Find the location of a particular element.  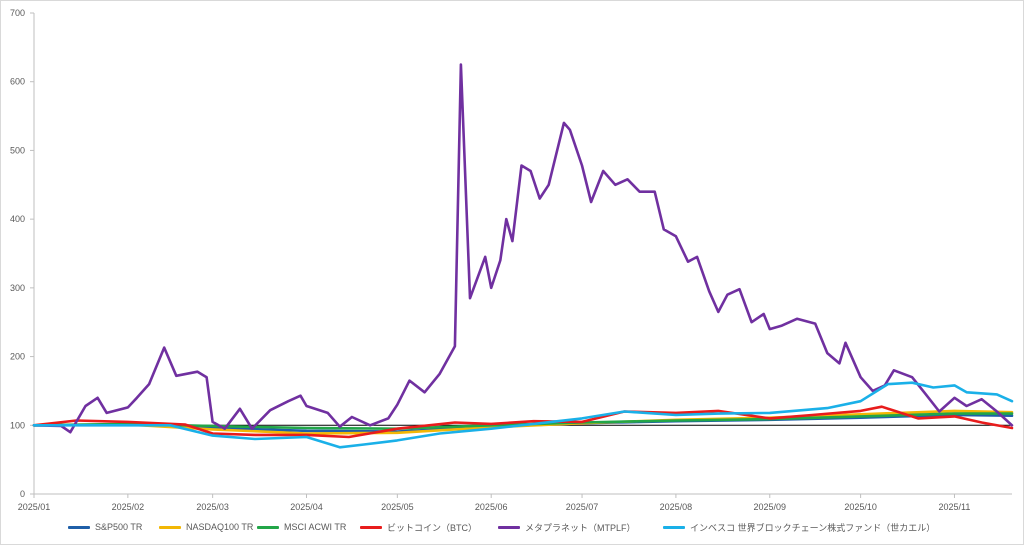

y-tick-label: 0 is located at coordinates (22, 494).